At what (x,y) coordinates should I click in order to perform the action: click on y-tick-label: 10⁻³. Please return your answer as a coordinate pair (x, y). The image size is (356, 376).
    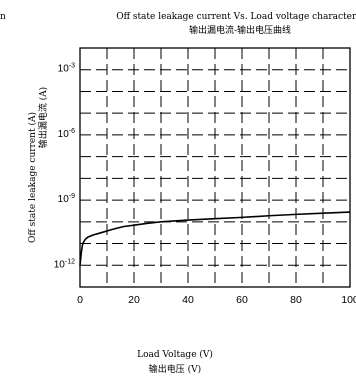
    Looking at the image, I should click on (66, 69).